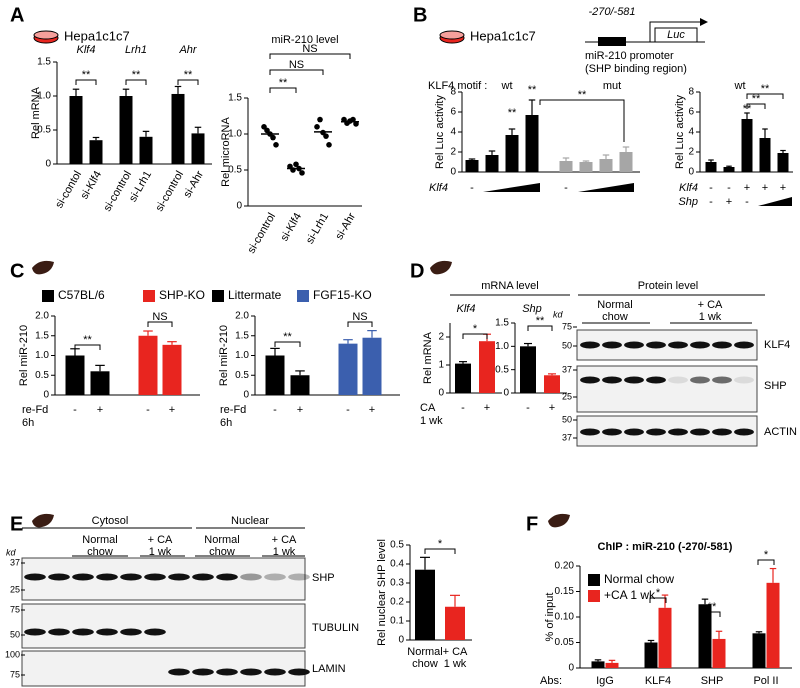 Image resolution: width=800 pixels, height=688 pixels. What do you see at coordinates (100, 552) in the screenshot?
I see `group-label: chow` at bounding box center [100, 552].